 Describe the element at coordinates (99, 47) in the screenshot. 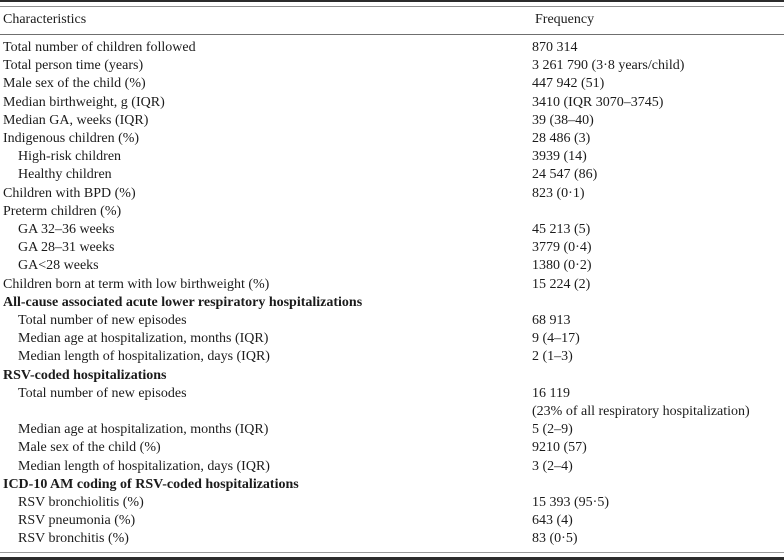

I see `row-label: Total number of children followed` at that location.